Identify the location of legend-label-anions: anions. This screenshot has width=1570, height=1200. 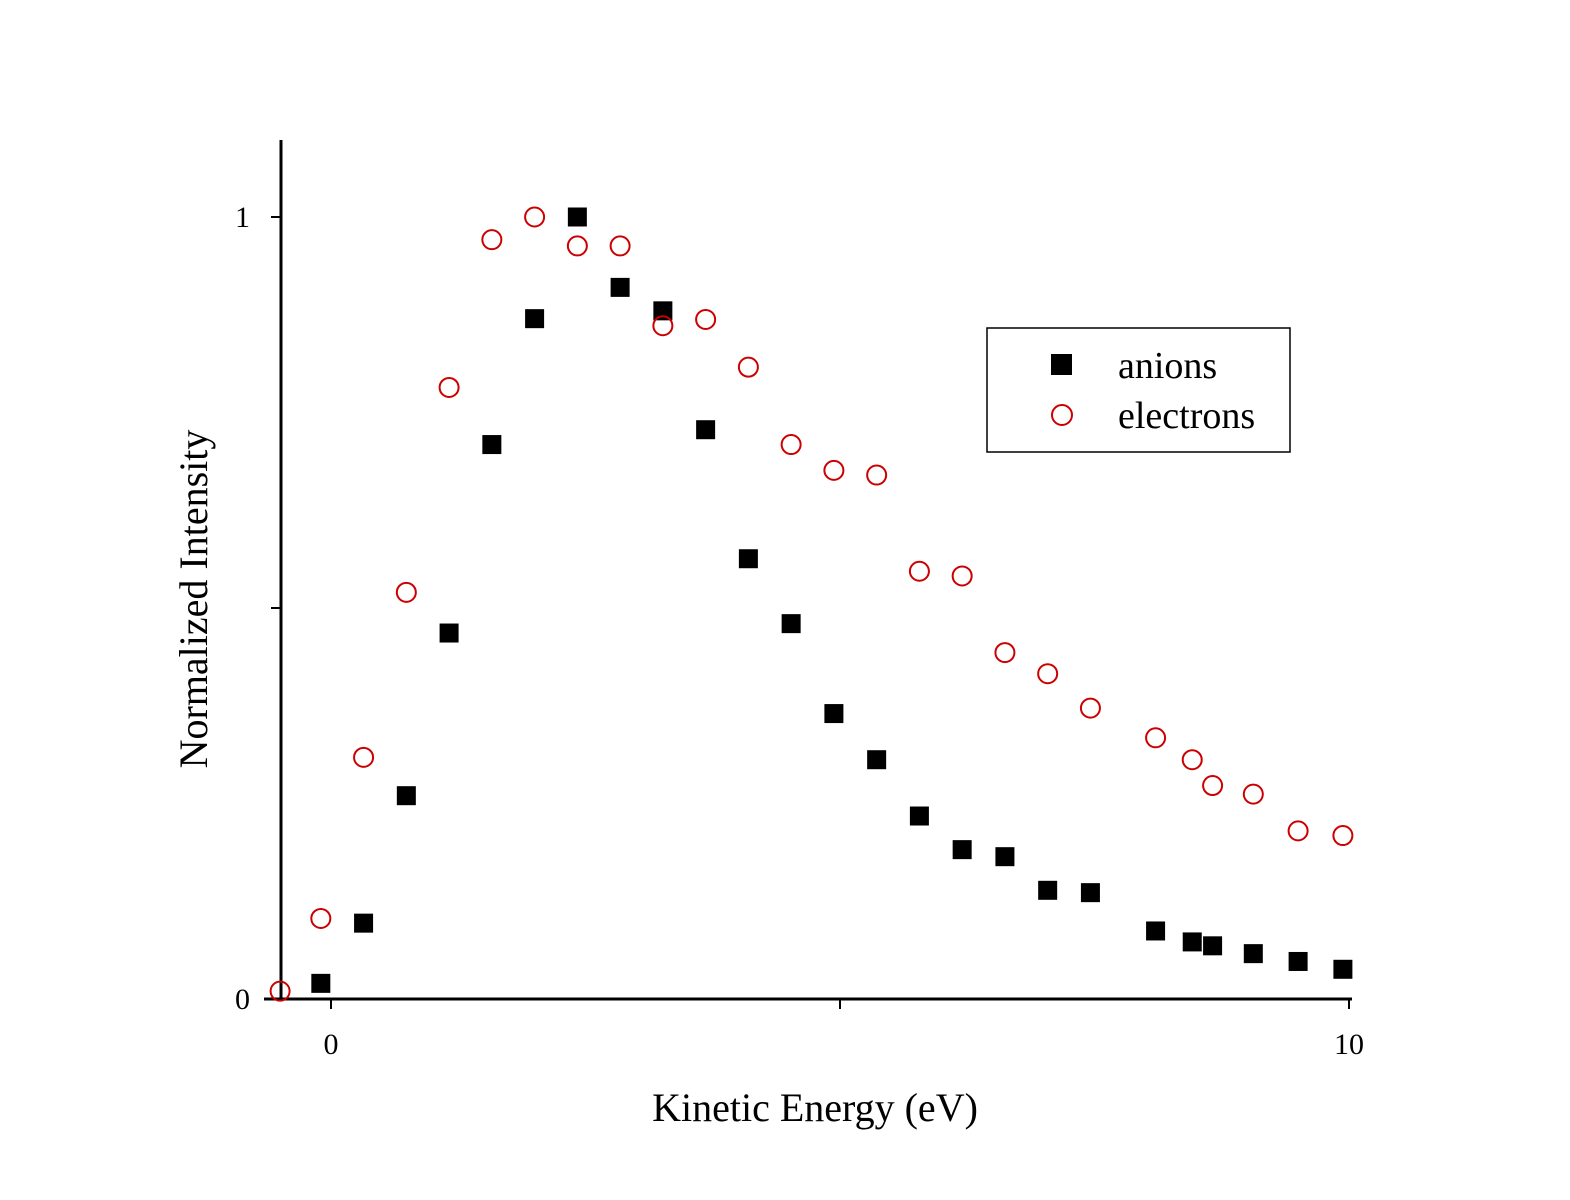
(1167, 366).